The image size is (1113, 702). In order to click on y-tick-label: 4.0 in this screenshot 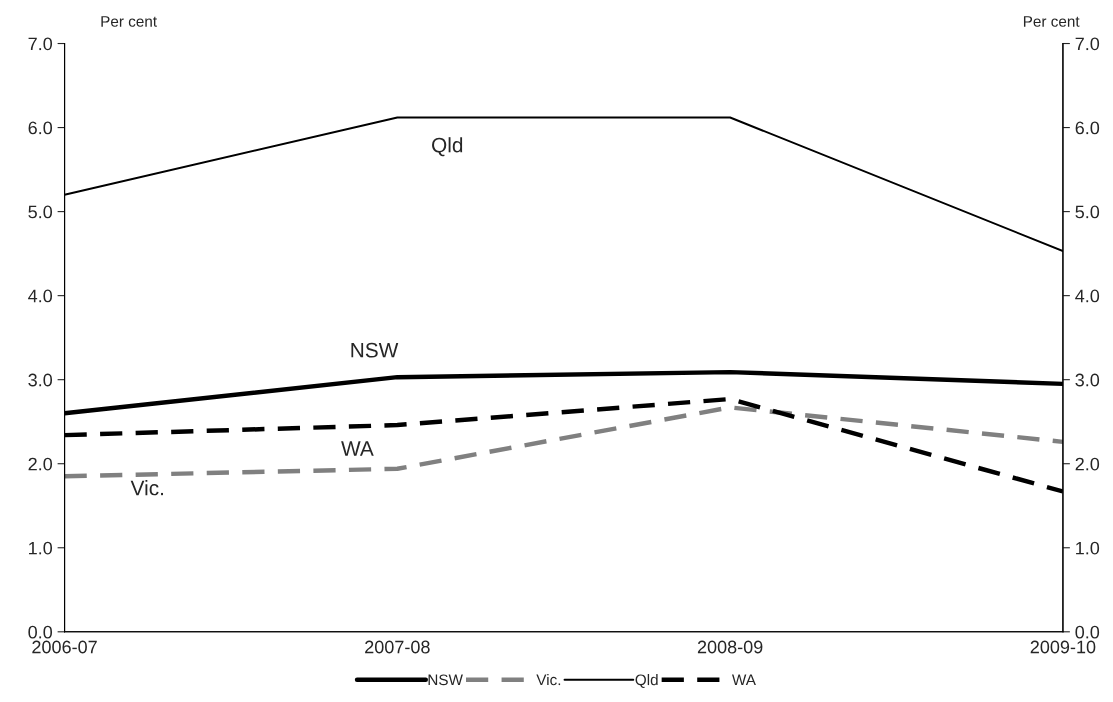, I will do `click(40, 296)`.